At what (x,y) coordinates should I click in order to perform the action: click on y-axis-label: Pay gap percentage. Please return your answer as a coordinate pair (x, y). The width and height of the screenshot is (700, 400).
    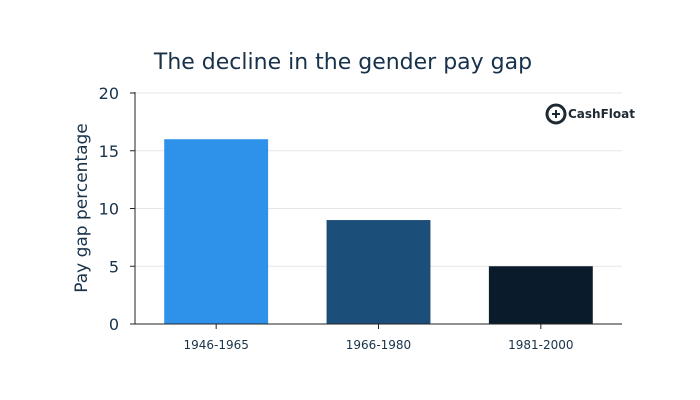
    Looking at the image, I should click on (82, 208).